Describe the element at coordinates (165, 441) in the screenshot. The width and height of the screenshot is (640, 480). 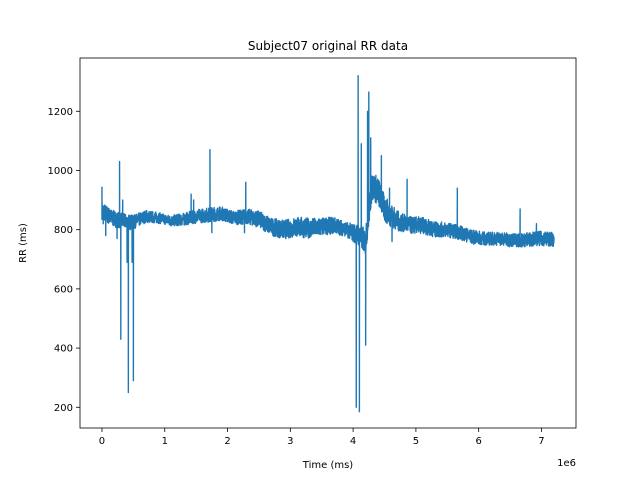
I see `x-tick-label: 1` at that location.